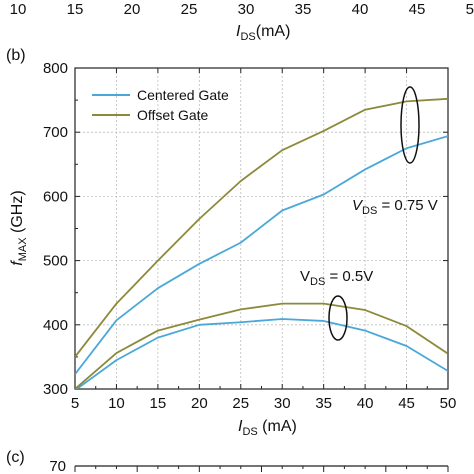 The height and width of the screenshot is (474, 474). What do you see at coordinates (15, 457) in the screenshot?
I see `panel-c-label: (c)` at bounding box center [15, 457].